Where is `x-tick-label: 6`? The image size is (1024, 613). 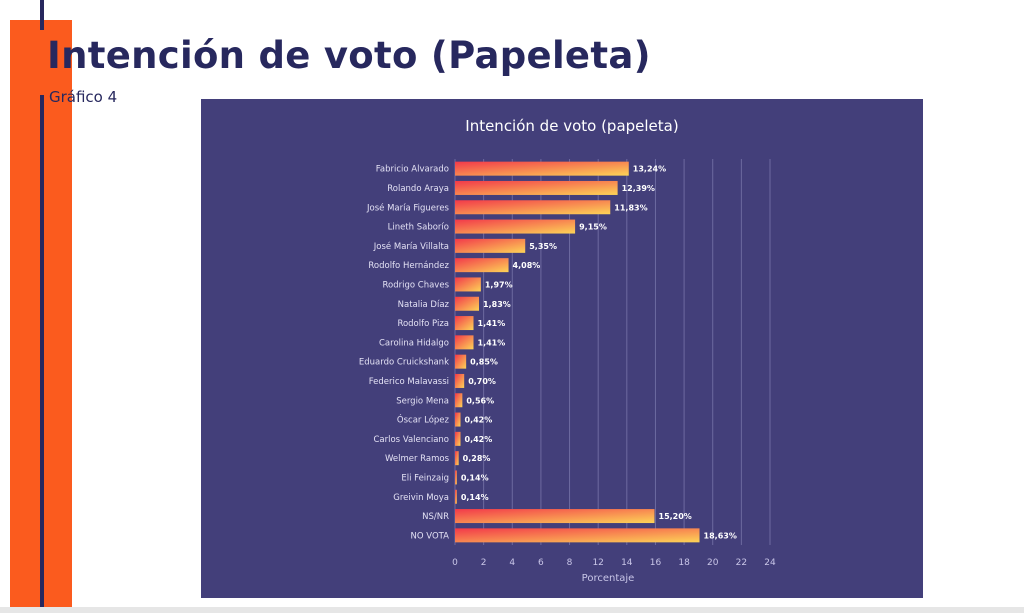
x-tick-label: 6 is located at coordinates (541, 563).